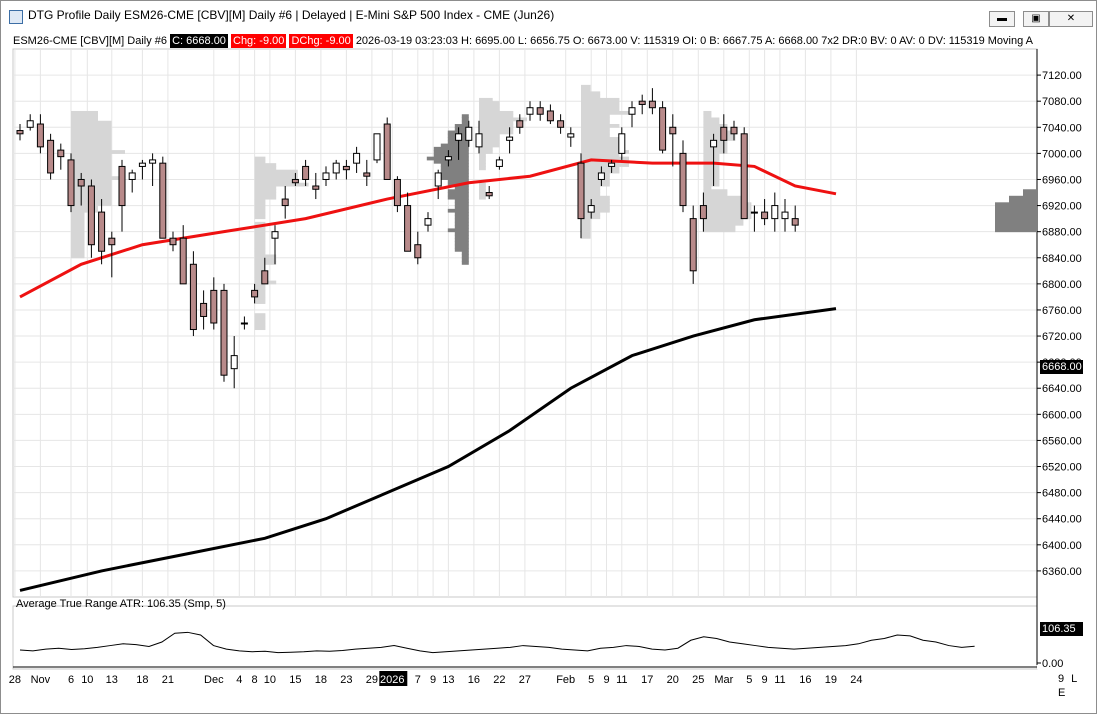 The image size is (1097, 714). Describe the element at coordinates (591, 680) in the screenshot. I see `x-tick-label: 5` at that location.